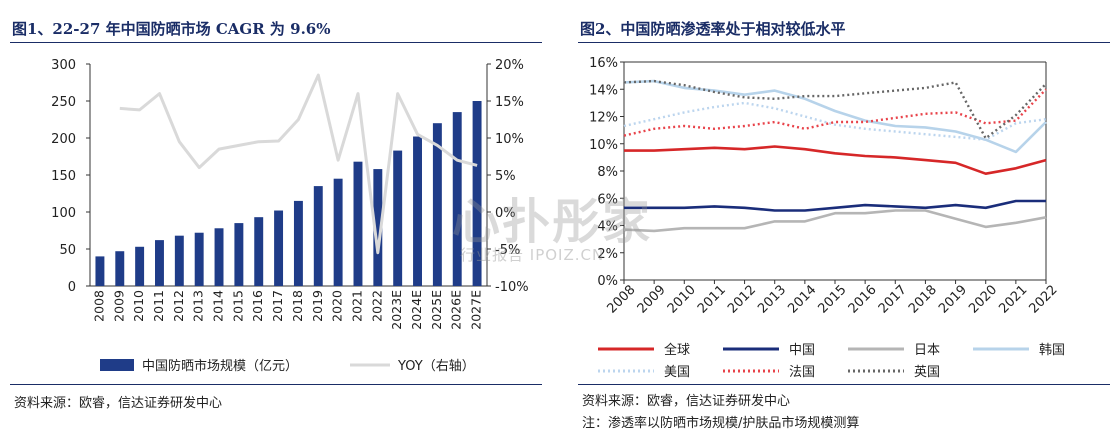 Image resolution: width=1116 pixels, height=448 pixels. Describe the element at coordinates (220, 366) in the screenshot. I see `legend-bar-label: 中国防晒市场规模（亿元）` at that location.